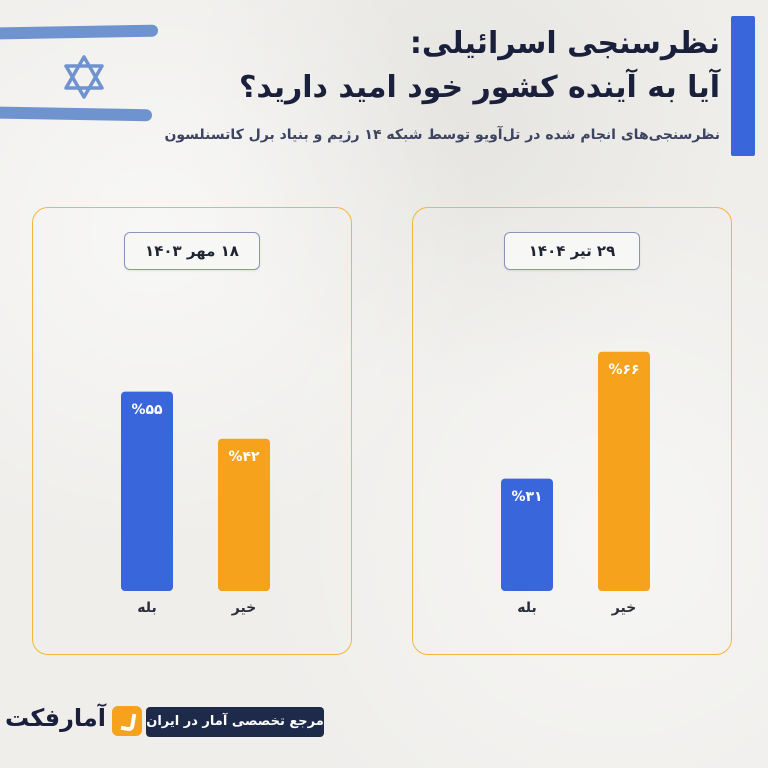 The image size is (768, 768). I want to click on amarfact-logo: آمارفکت, so click(73, 722).